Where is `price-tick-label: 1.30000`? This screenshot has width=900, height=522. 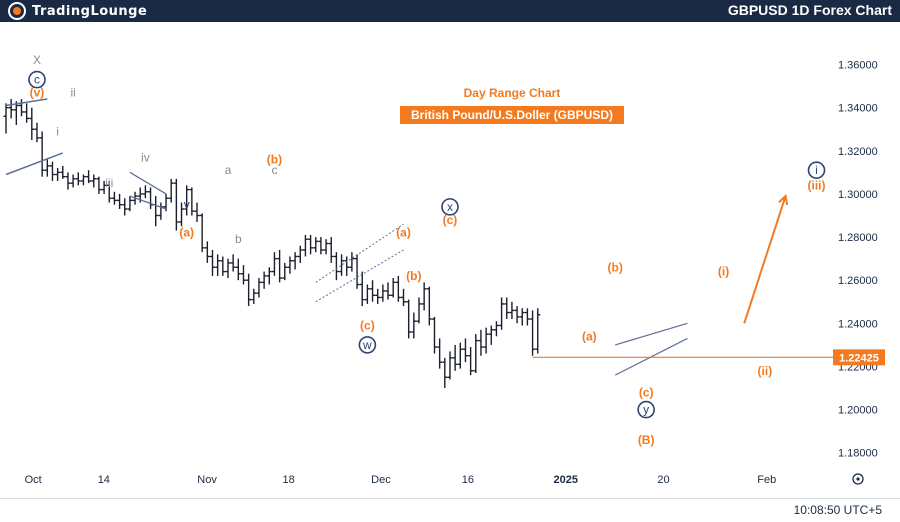
price-tick-label: 1.30000 is located at coordinates (858, 195).